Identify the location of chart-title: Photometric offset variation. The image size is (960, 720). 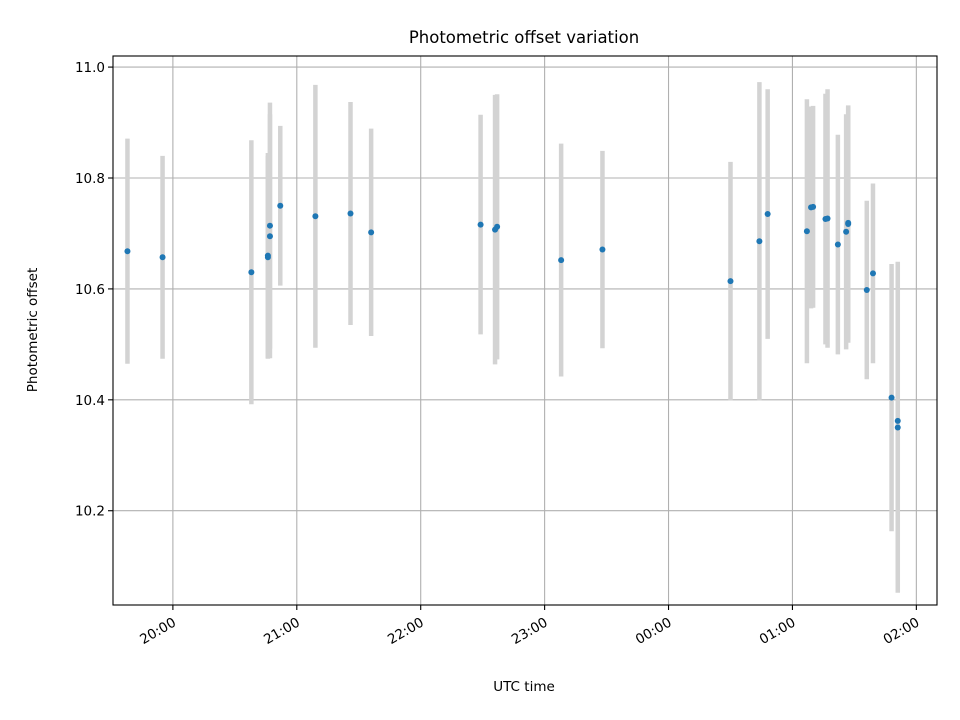
(524, 37).